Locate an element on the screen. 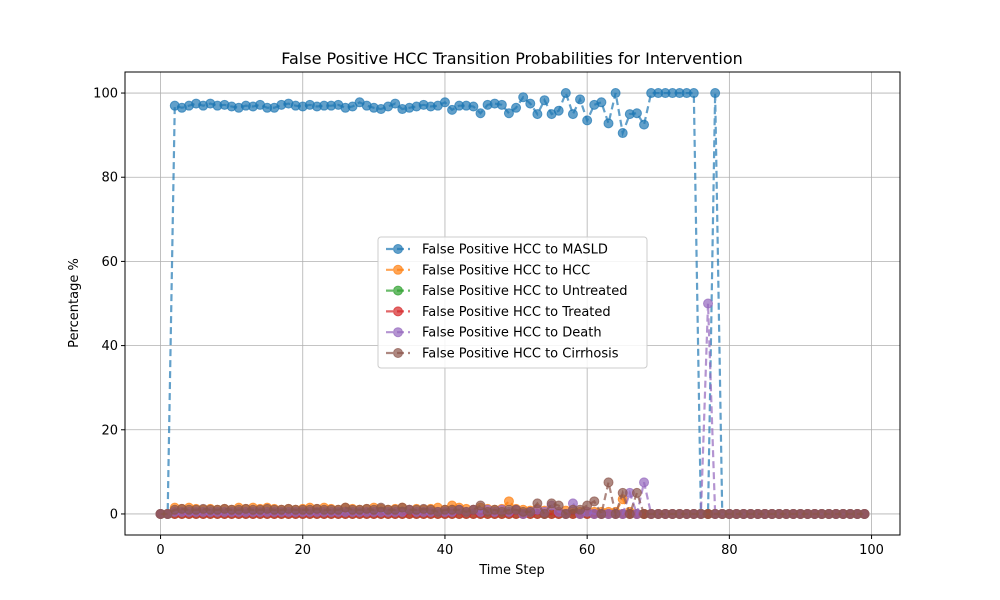  legend-label: False Positive HCC to Untreated is located at coordinates (524, 291).